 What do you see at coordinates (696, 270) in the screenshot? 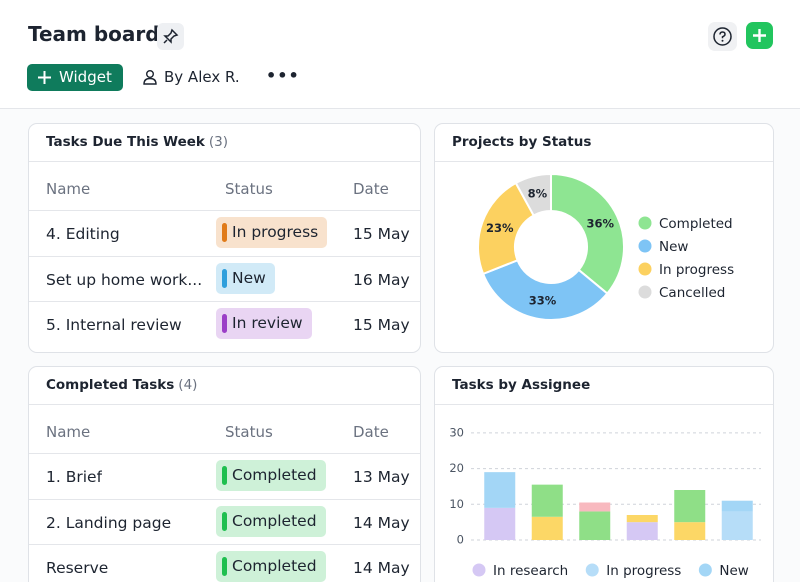
I see `legend-label: In progress` at bounding box center [696, 270].